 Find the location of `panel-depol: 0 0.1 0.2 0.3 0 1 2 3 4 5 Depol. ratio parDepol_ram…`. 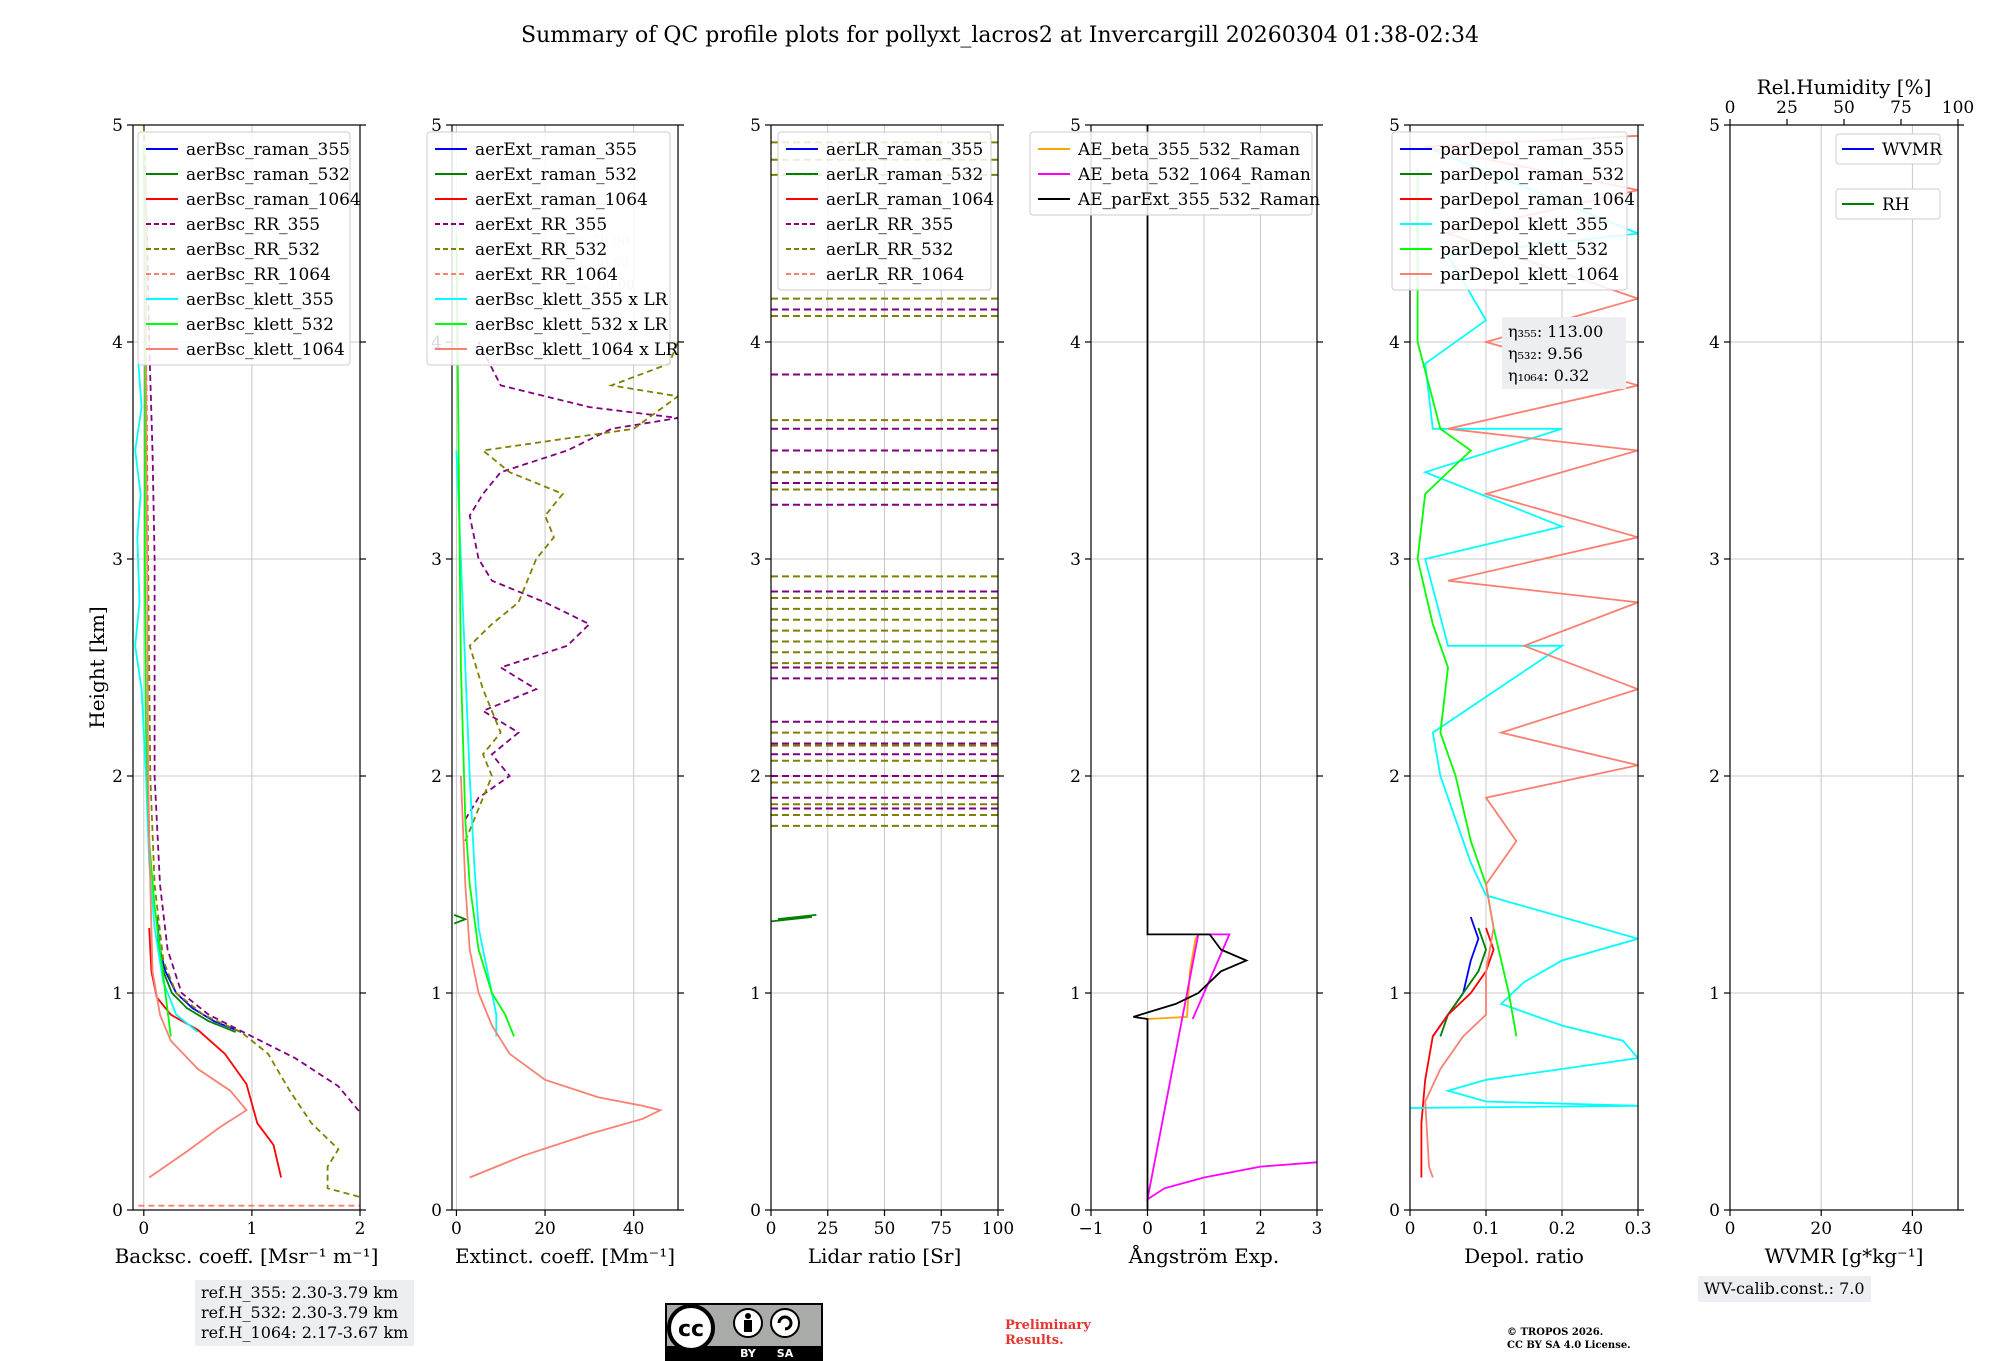

panel-depol: 0 0.1 0.2 0.3 0 1 2 3 4 5 Depol. ratio parDepol_ram… is located at coordinates (1520, 692).